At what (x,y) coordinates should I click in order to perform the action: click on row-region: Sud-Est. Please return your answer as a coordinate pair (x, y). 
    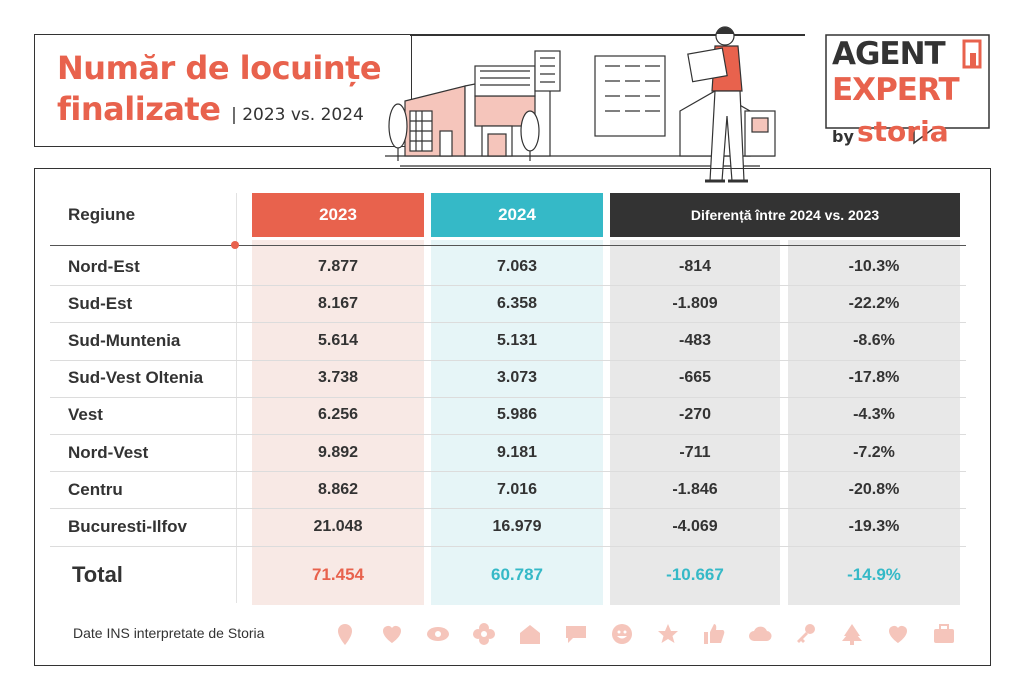
    Looking at the image, I should click on (100, 303).